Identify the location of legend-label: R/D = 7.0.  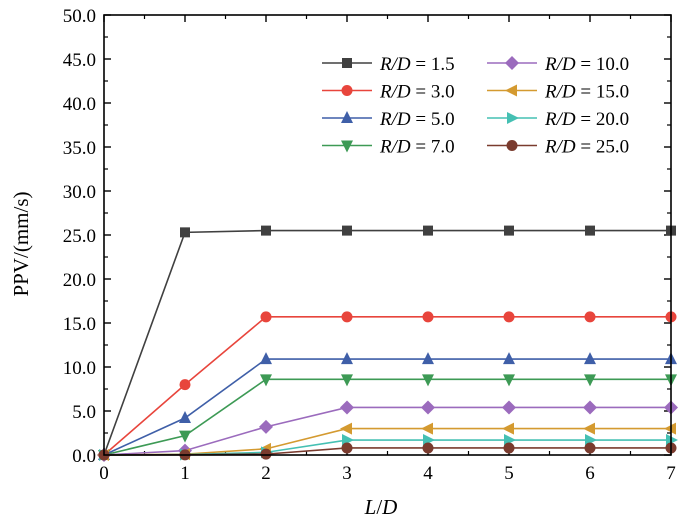
(417, 147).